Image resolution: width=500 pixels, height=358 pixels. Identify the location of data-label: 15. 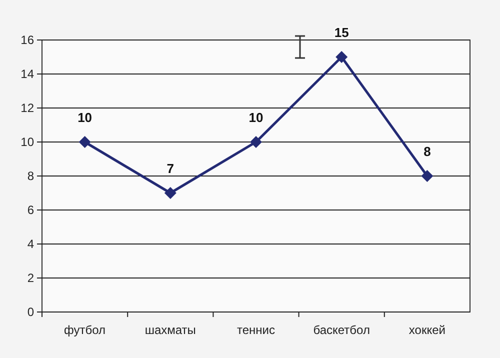
(341, 32).